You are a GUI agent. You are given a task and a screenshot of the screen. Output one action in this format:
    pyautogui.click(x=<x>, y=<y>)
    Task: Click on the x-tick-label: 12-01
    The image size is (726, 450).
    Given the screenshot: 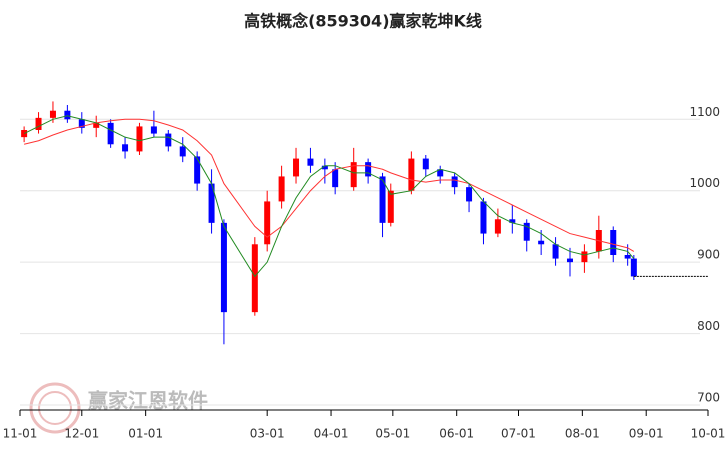 What is the action you would take?
    pyautogui.click(x=81, y=434)
    